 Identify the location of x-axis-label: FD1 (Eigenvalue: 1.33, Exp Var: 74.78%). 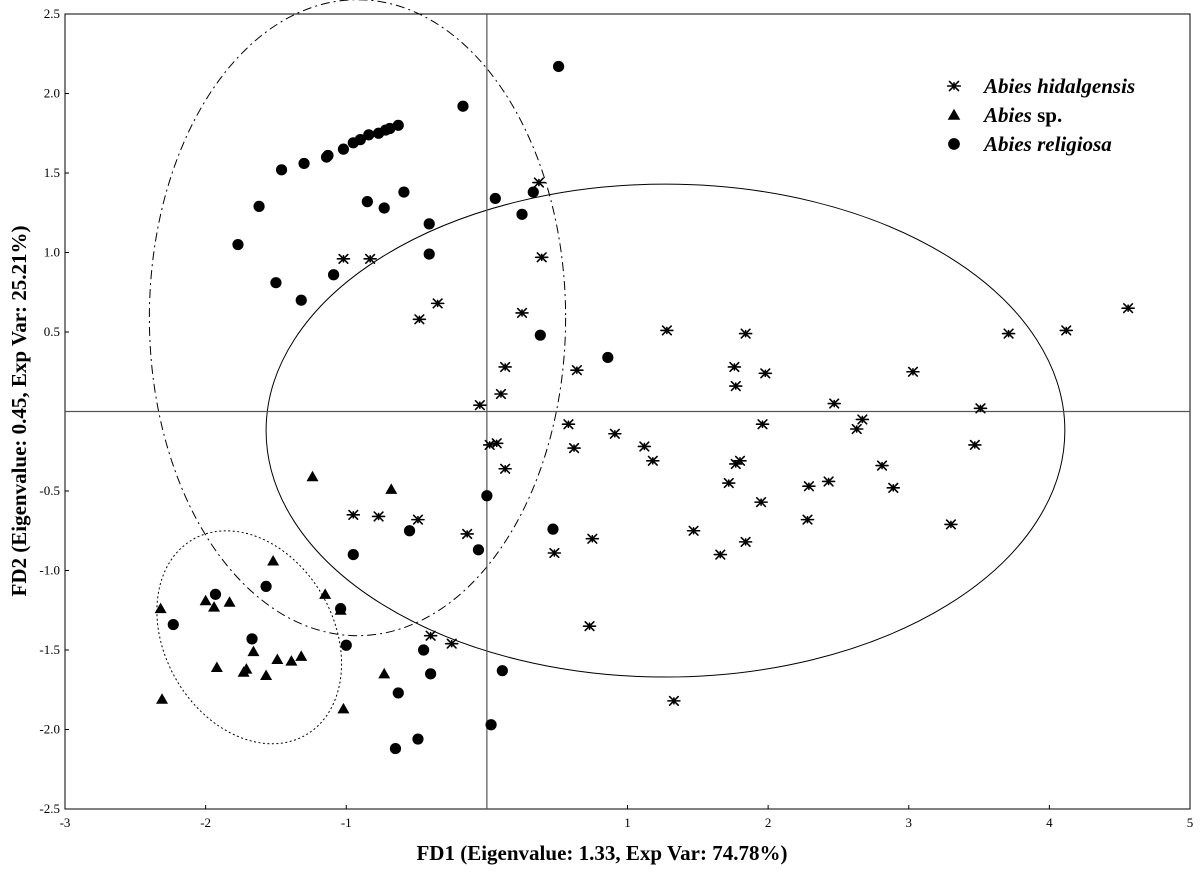
(601, 853).